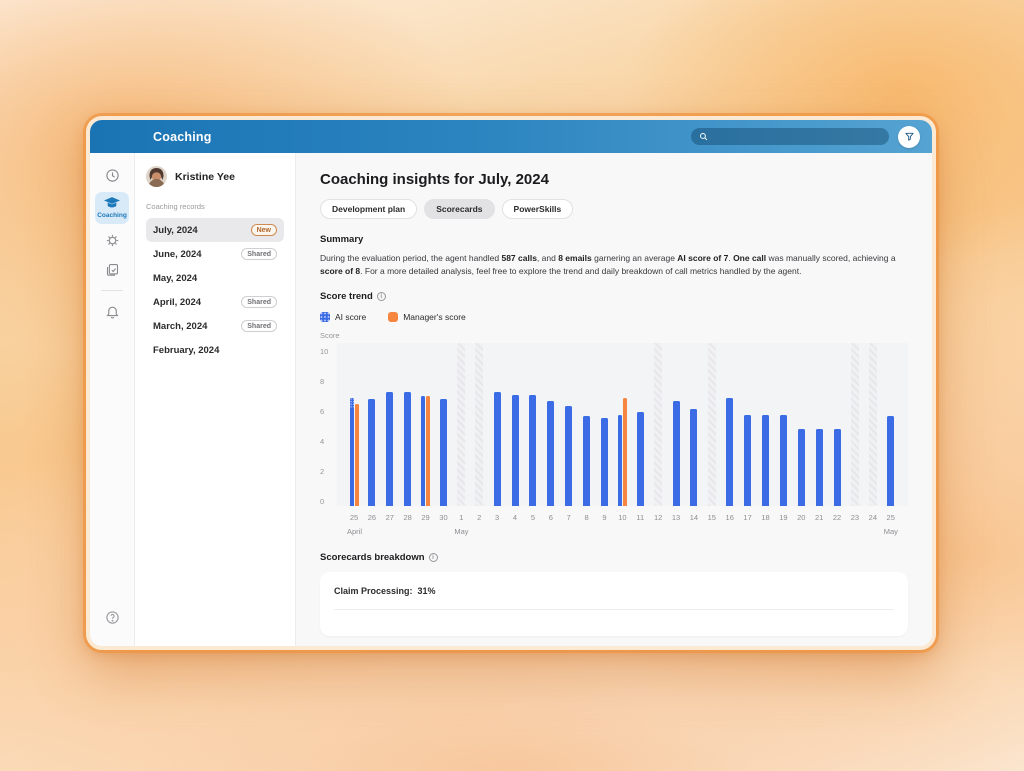  I want to click on sidebar-item-coaching-label: Coaching, so click(112, 215).